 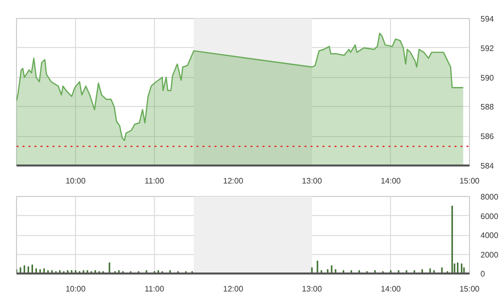 What do you see at coordinates (487, 48) in the screenshot?
I see `y-tick-label: 592` at bounding box center [487, 48].